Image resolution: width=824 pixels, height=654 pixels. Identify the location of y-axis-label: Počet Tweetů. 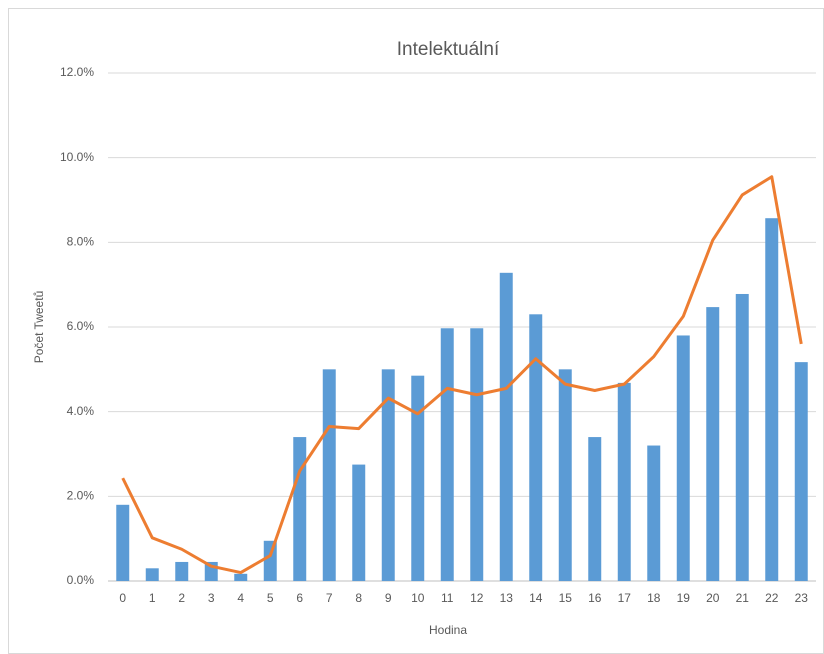
(39, 327).